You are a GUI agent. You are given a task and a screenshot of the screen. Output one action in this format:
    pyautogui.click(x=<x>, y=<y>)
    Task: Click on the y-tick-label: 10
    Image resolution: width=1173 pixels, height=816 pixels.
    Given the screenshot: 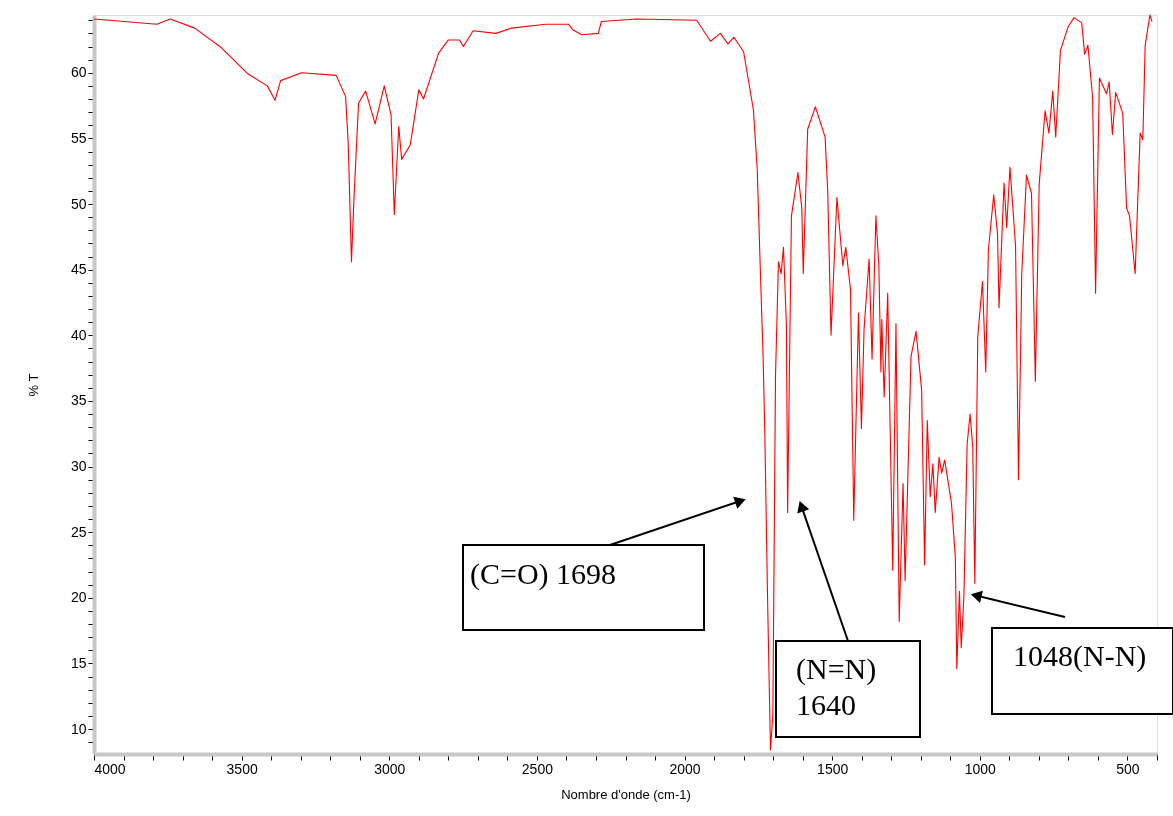 What is the action you would take?
    pyautogui.click(x=78, y=728)
    